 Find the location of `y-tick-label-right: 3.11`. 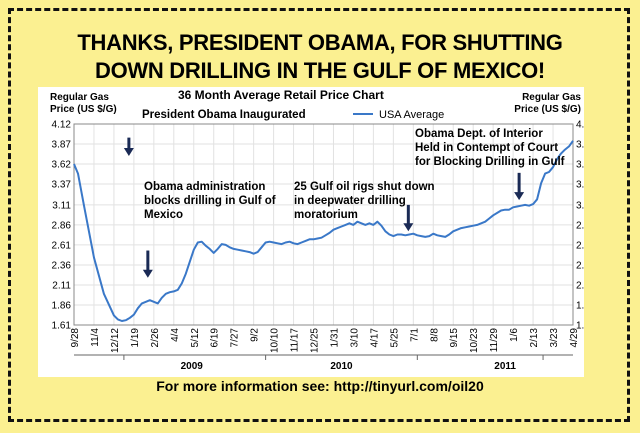

y-tick-label-right: 3.11 is located at coordinates (580, 205).